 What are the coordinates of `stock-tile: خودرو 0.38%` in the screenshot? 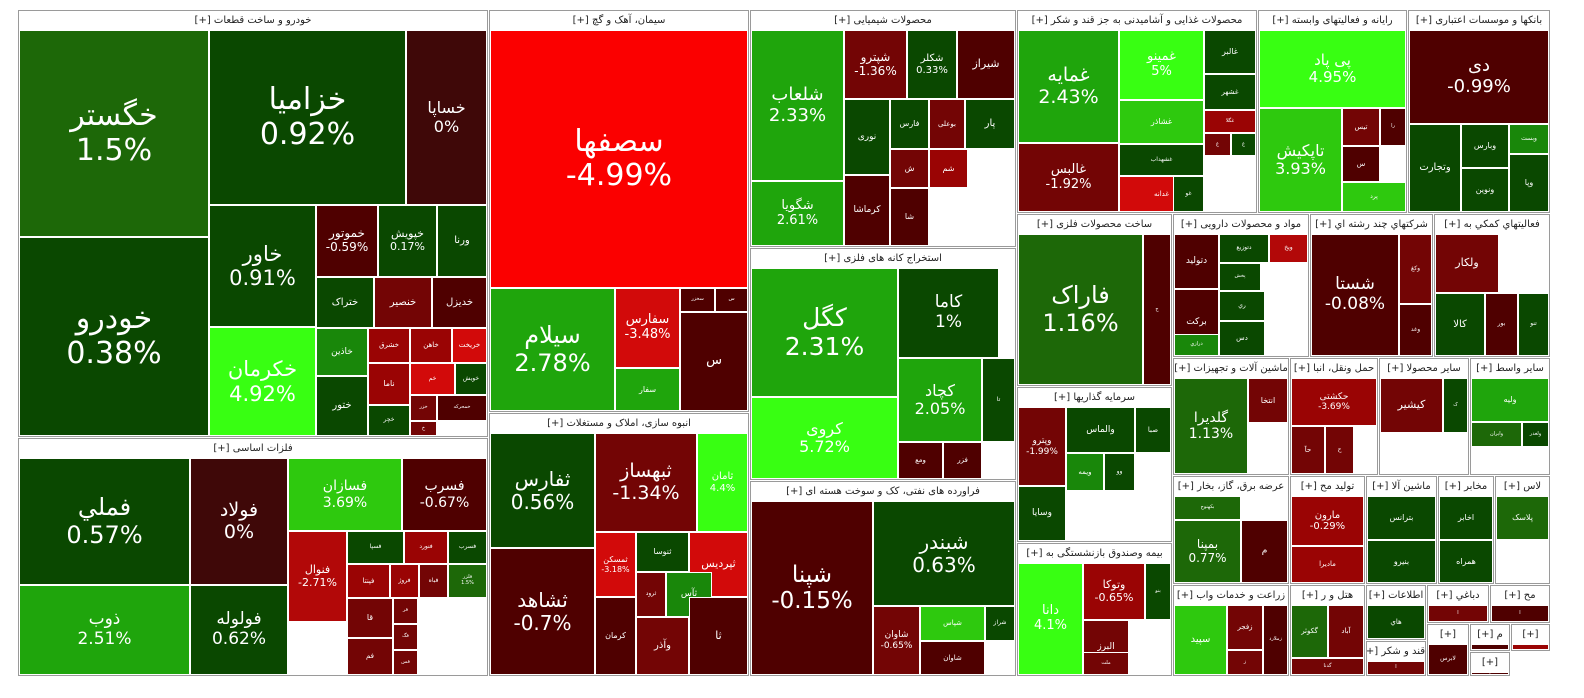 It's located at (114, 336).